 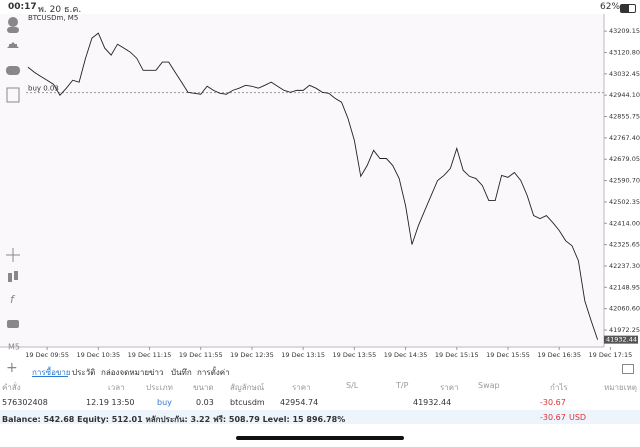 I want to click on order: 576302408, so click(x=25, y=402).